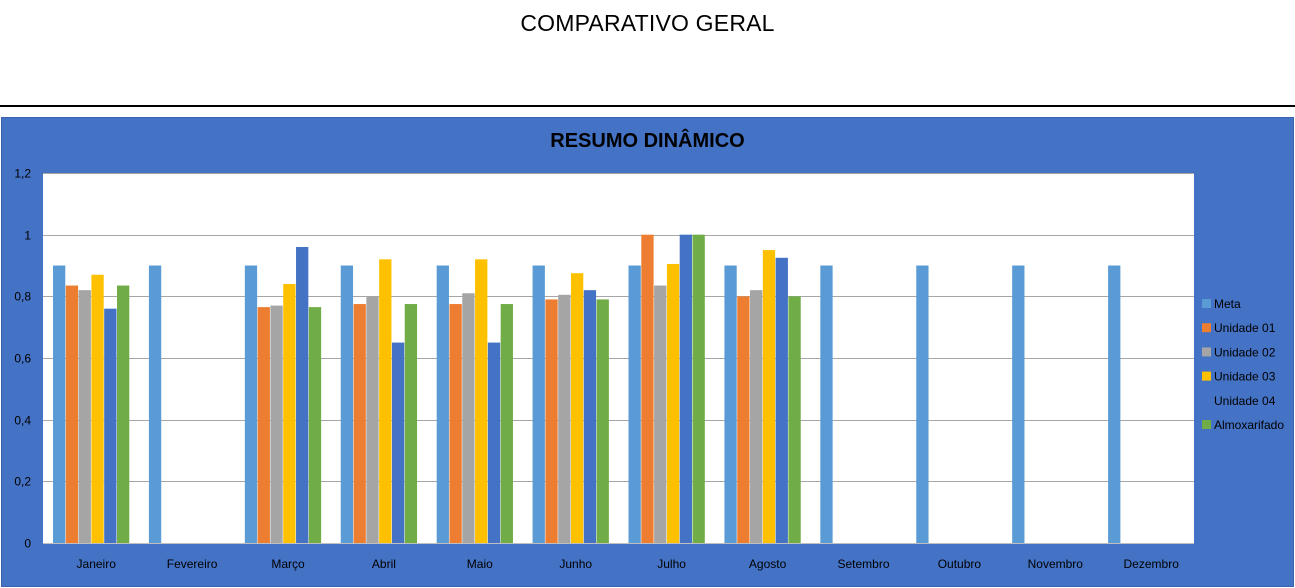 Image resolution: width=1295 pixels, height=588 pixels. What do you see at coordinates (602, 421) in the screenshot?
I see `bar-almoxarifado-junho` at bounding box center [602, 421].